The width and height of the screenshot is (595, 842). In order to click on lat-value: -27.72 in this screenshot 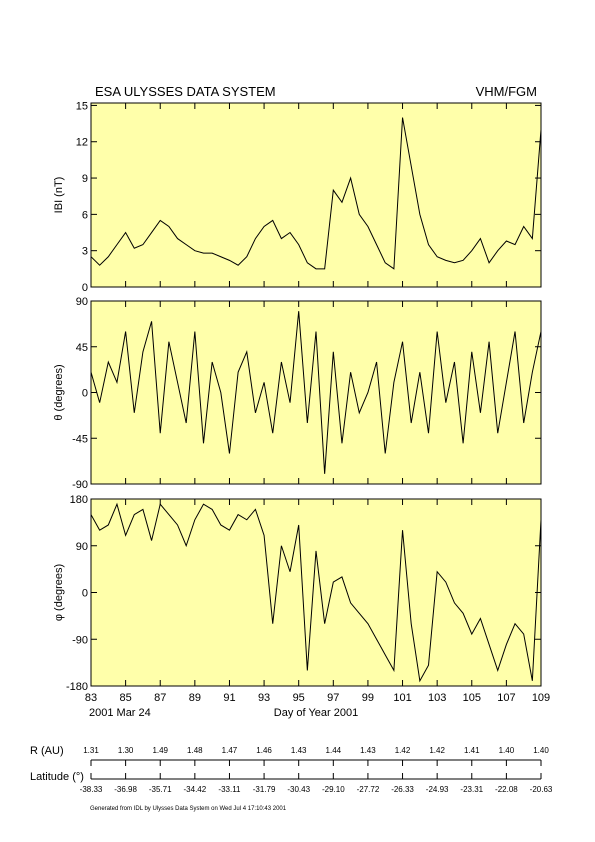, I will do `click(368, 789)`.